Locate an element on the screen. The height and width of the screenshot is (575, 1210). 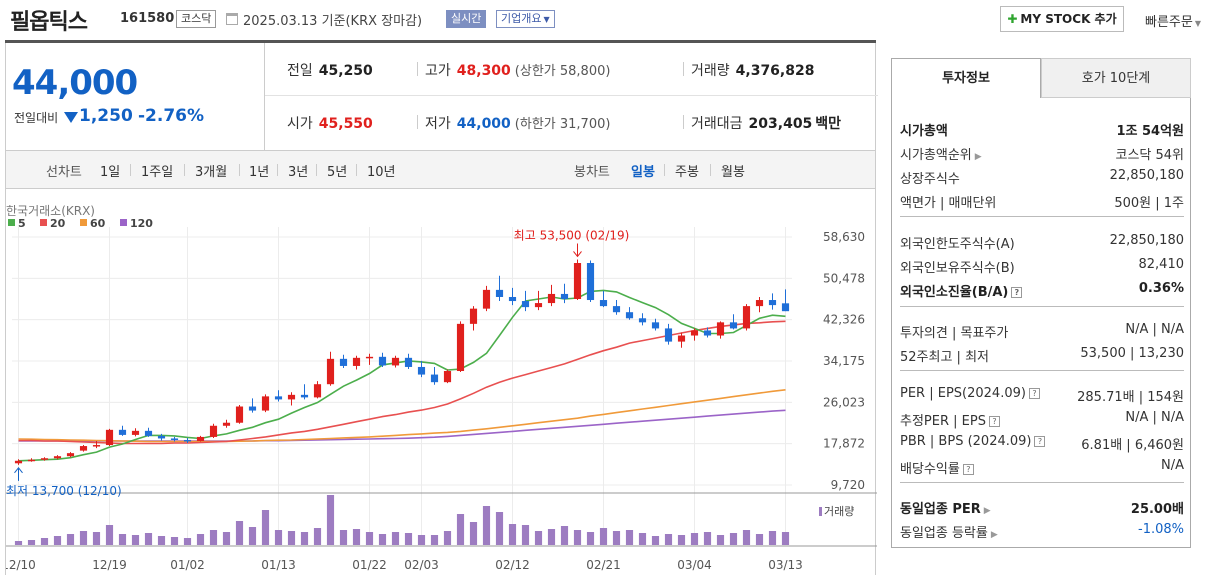
candle-chart-label: 봉차트 is located at coordinates (592, 172).